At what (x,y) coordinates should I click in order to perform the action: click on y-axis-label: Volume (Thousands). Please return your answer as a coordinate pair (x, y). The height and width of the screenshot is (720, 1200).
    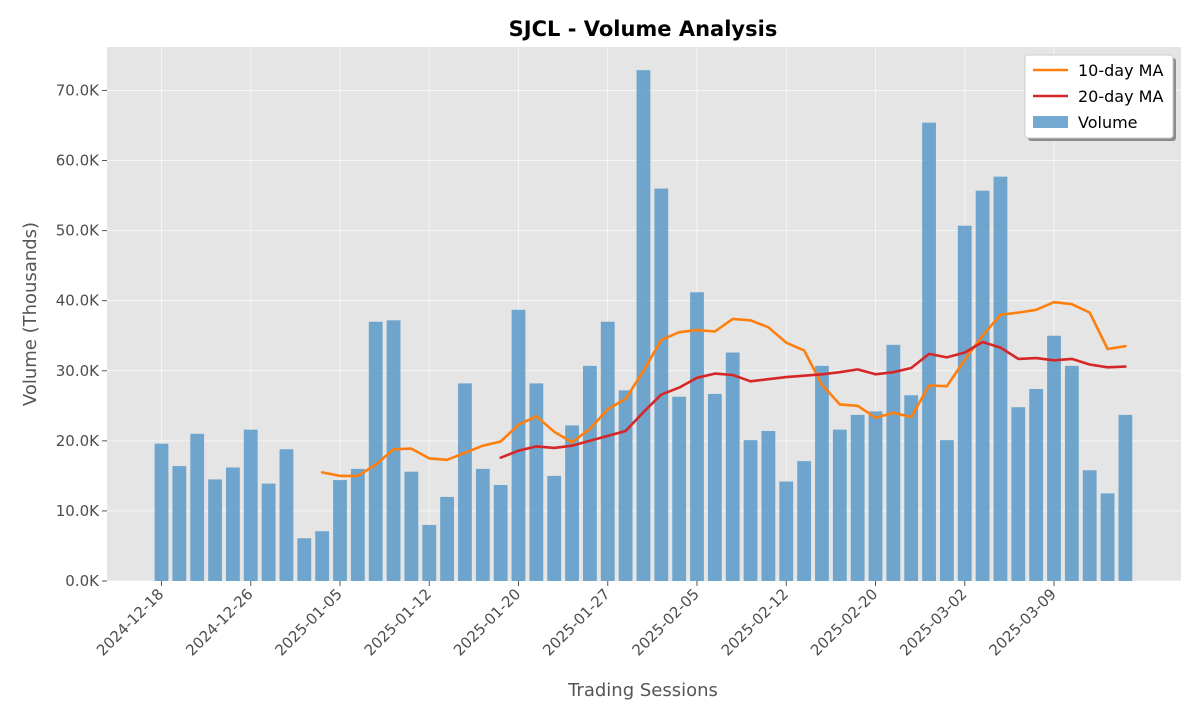
    Looking at the image, I should click on (30, 314).